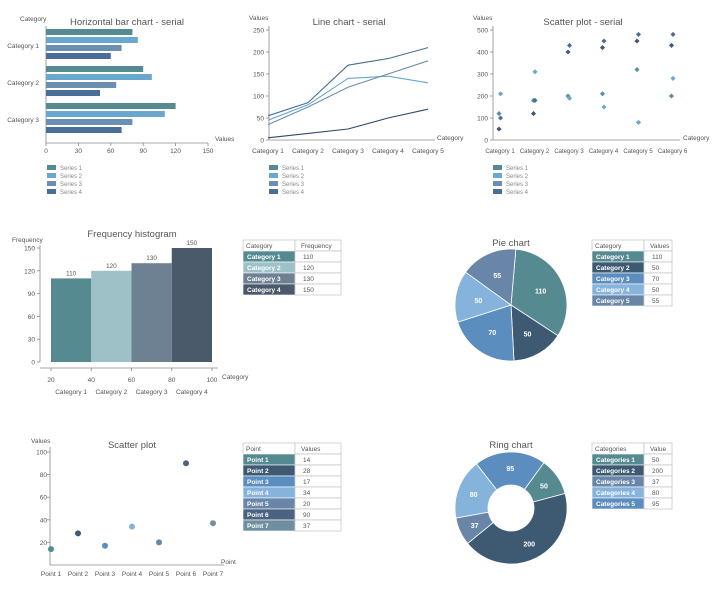  What do you see at coordinates (33, 19) in the screenshot?
I see `y-axis-label: Category` at bounding box center [33, 19].